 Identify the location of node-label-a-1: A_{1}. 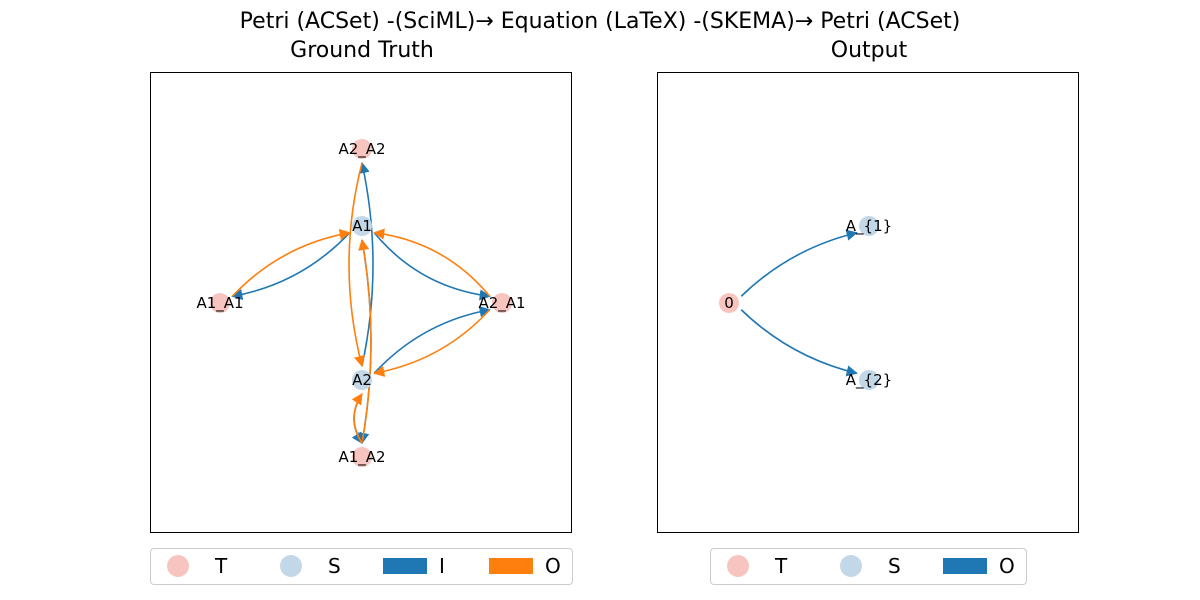
(869, 226).